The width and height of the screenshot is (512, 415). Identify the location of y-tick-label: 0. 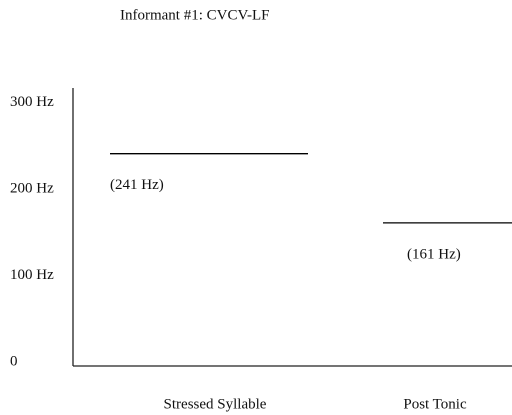
(14, 361).